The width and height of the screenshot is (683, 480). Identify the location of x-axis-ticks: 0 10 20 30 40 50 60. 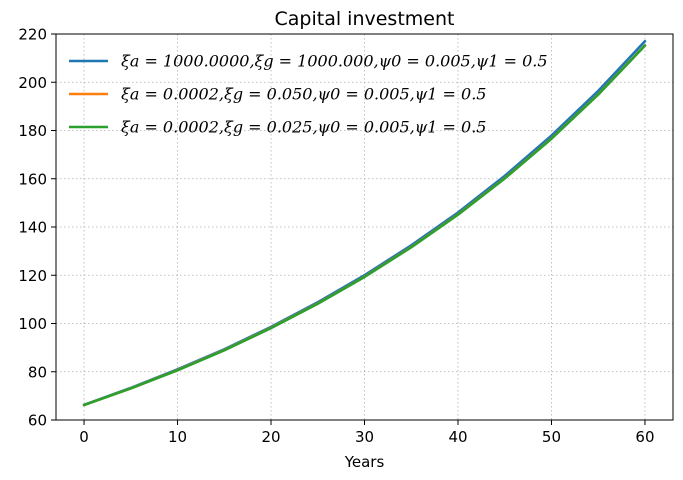
(367, 433).